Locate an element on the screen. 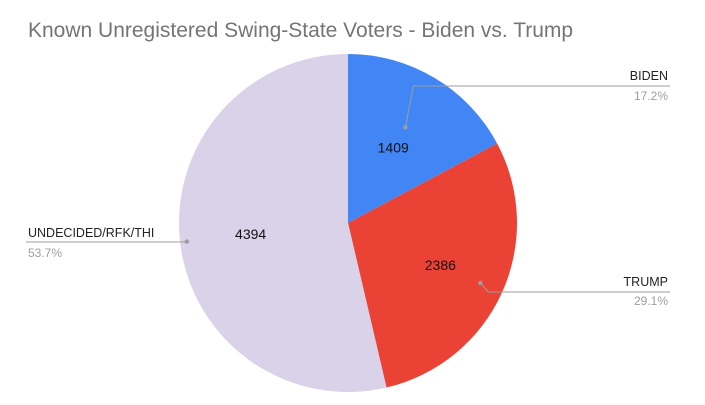 Image resolution: width=705 pixels, height=405 pixels. slice-percent-undecided-rfk-thi: 53.7% is located at coordinates (45, 253).